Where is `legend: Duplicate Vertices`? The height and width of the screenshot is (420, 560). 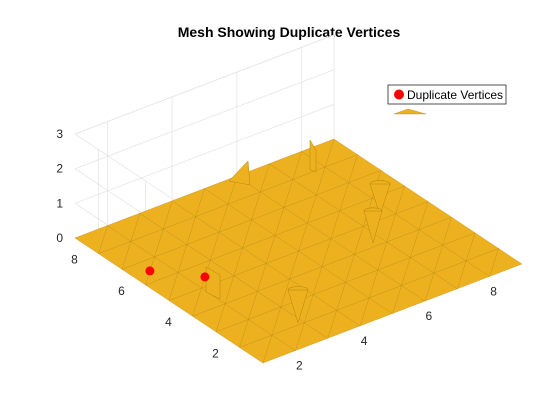
legend: Duplicate Vertices is located at coordinates (447, 94).